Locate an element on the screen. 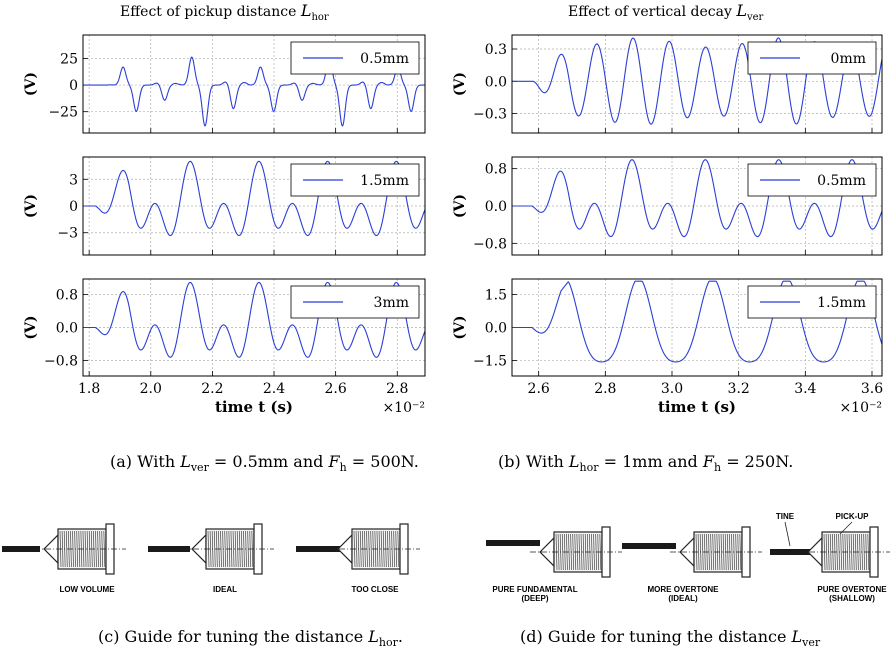 The image size is (896, 653). y-tick-label: −3 is located at coordinates (67, 234).